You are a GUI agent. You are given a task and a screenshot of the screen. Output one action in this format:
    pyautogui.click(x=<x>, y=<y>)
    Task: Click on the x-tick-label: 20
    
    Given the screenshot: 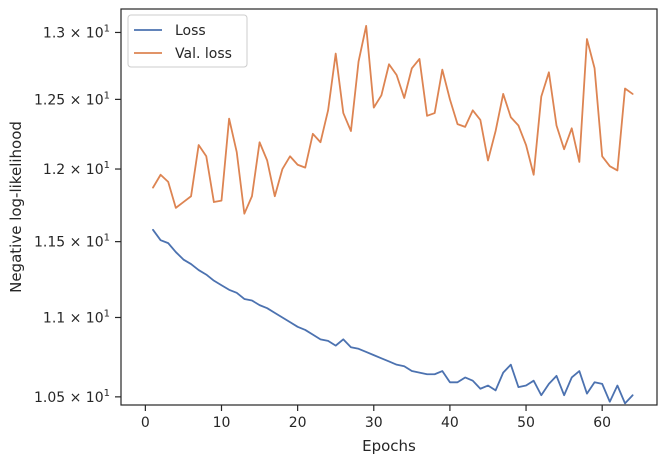 What is the action you would take?
    pyautogui.click(x=298, y=423)
    